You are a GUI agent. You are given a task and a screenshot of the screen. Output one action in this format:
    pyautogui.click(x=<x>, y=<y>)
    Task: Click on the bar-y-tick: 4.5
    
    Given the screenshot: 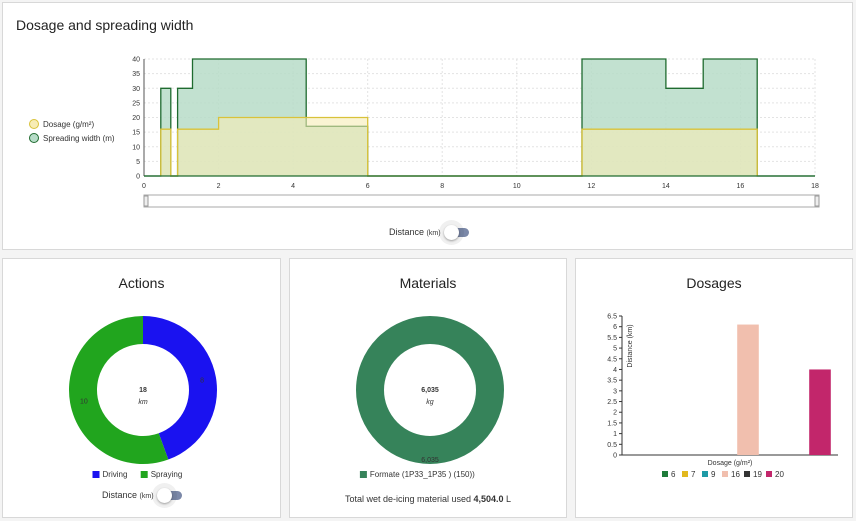 What is the action you would take?
    pyautogui.click(x=612, y=359)
    